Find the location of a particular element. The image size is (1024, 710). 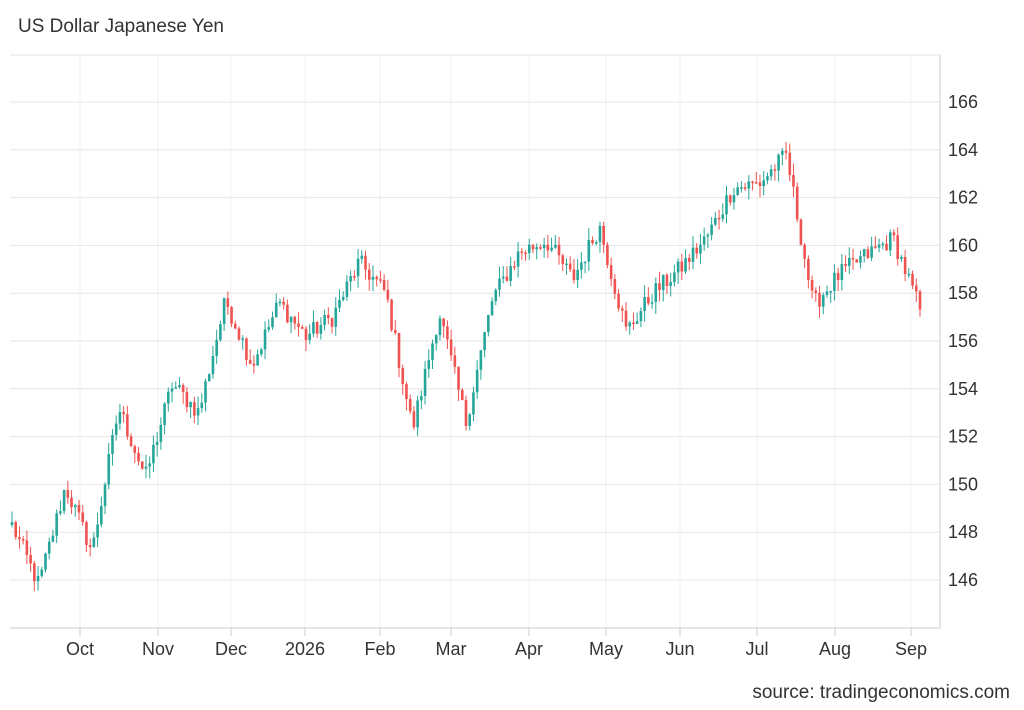

x-tick-label: Mar is located at coordinates (451, 649).